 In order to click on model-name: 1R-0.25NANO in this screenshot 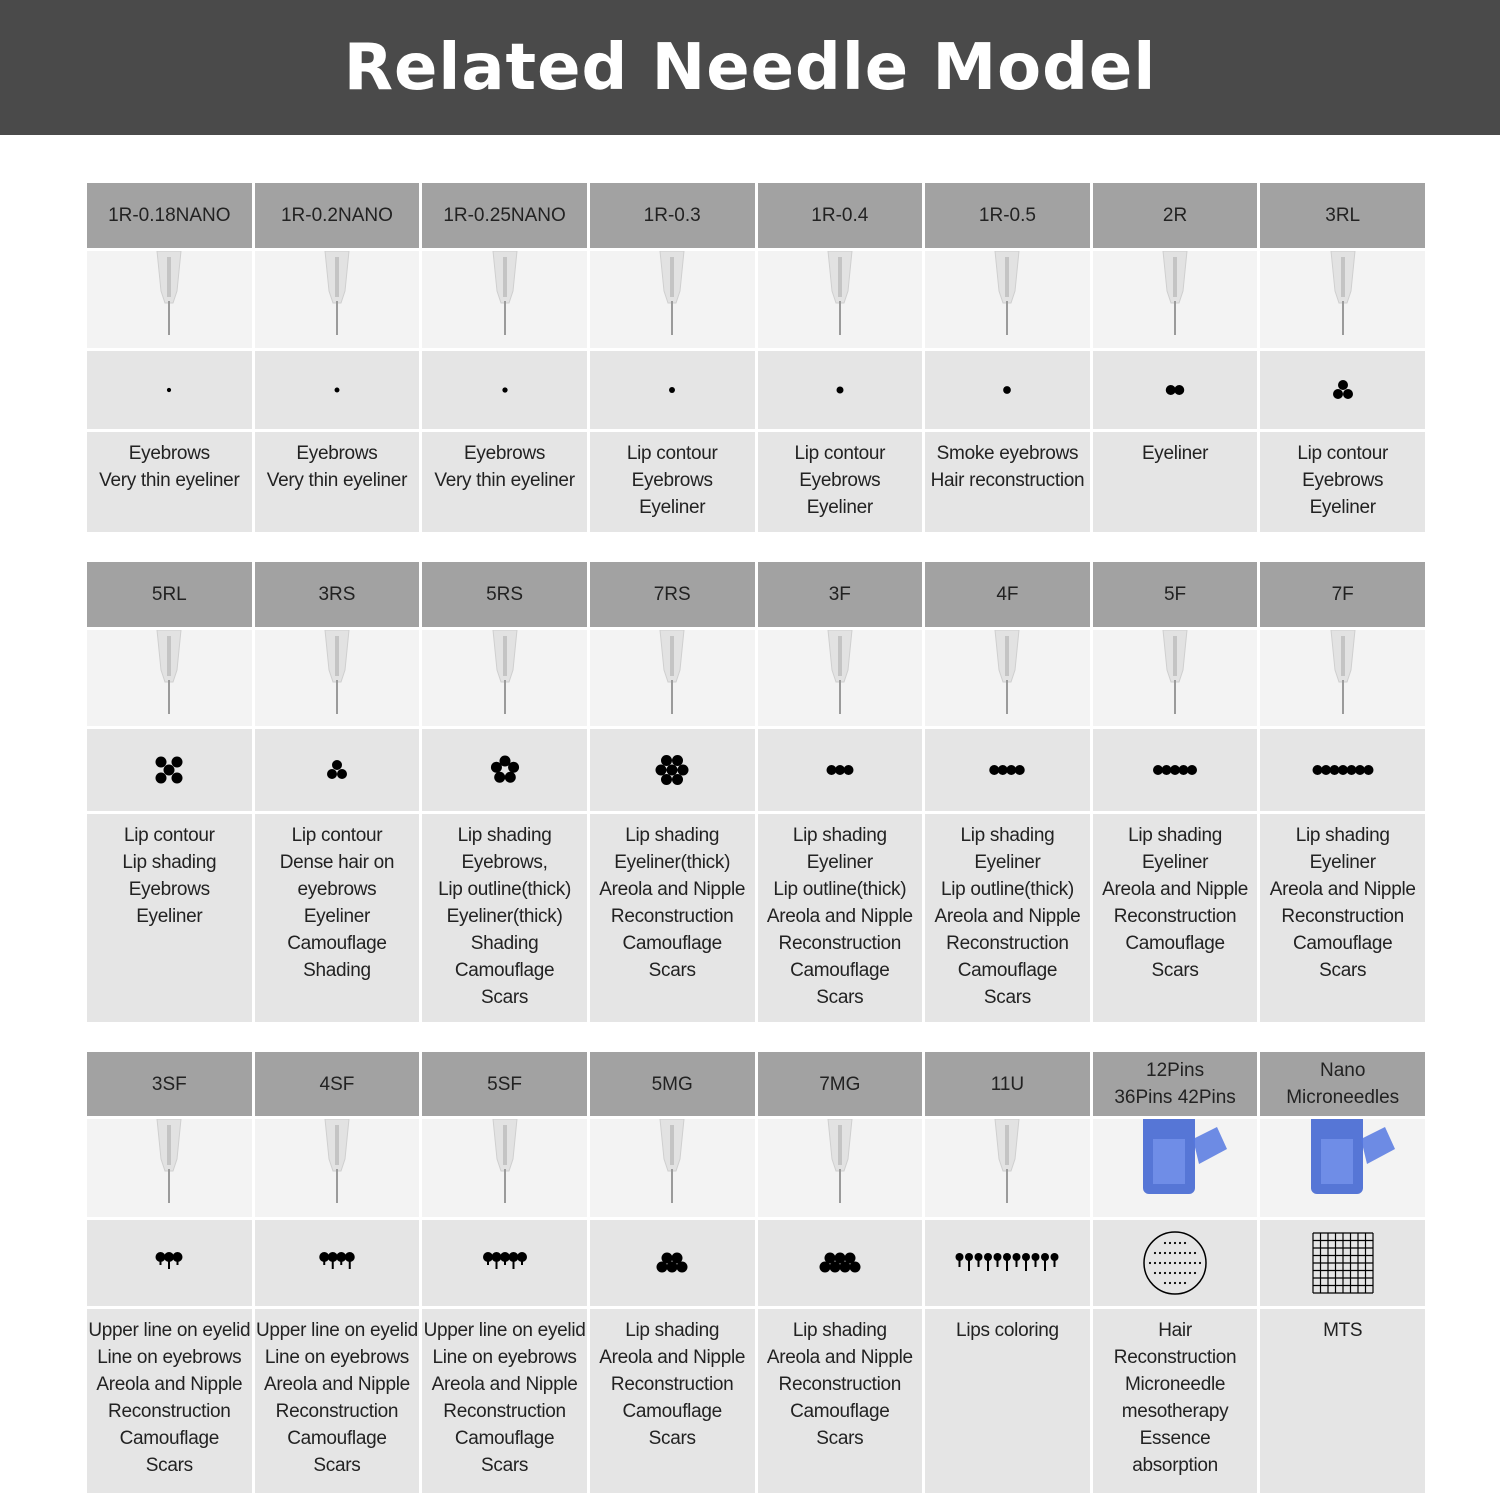, I will do `click(504, 215)`.